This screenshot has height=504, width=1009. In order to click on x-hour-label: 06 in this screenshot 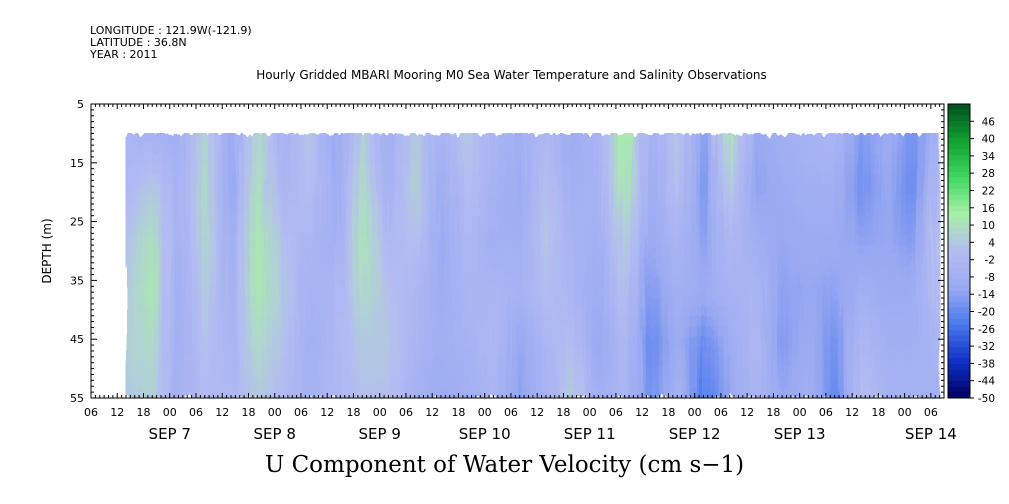, I will do `click(616, 412)`.